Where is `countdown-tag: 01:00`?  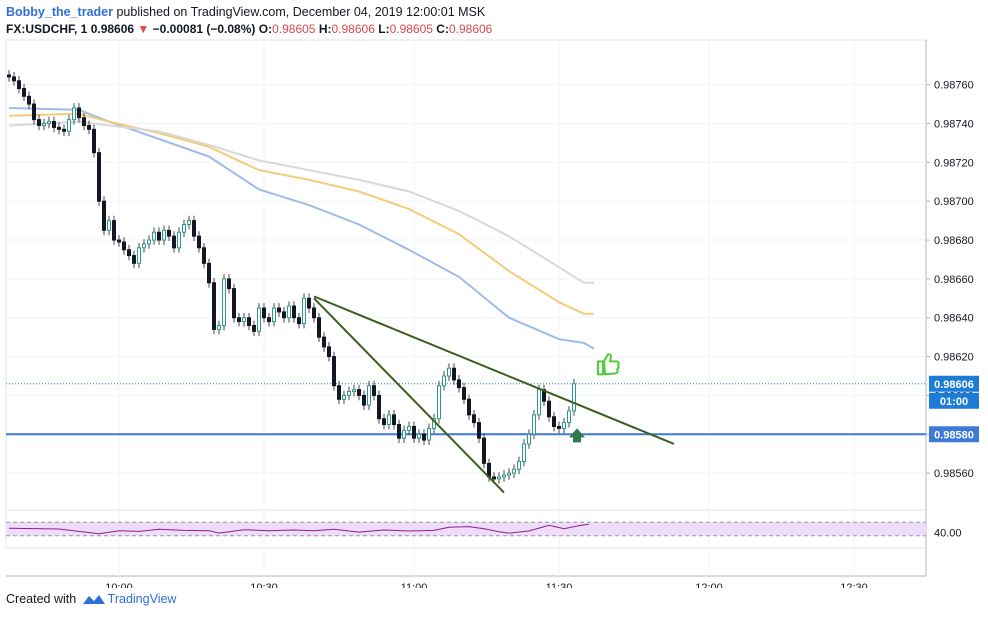 countdown-tag: 01:00 is located at coordinates (954, 400).